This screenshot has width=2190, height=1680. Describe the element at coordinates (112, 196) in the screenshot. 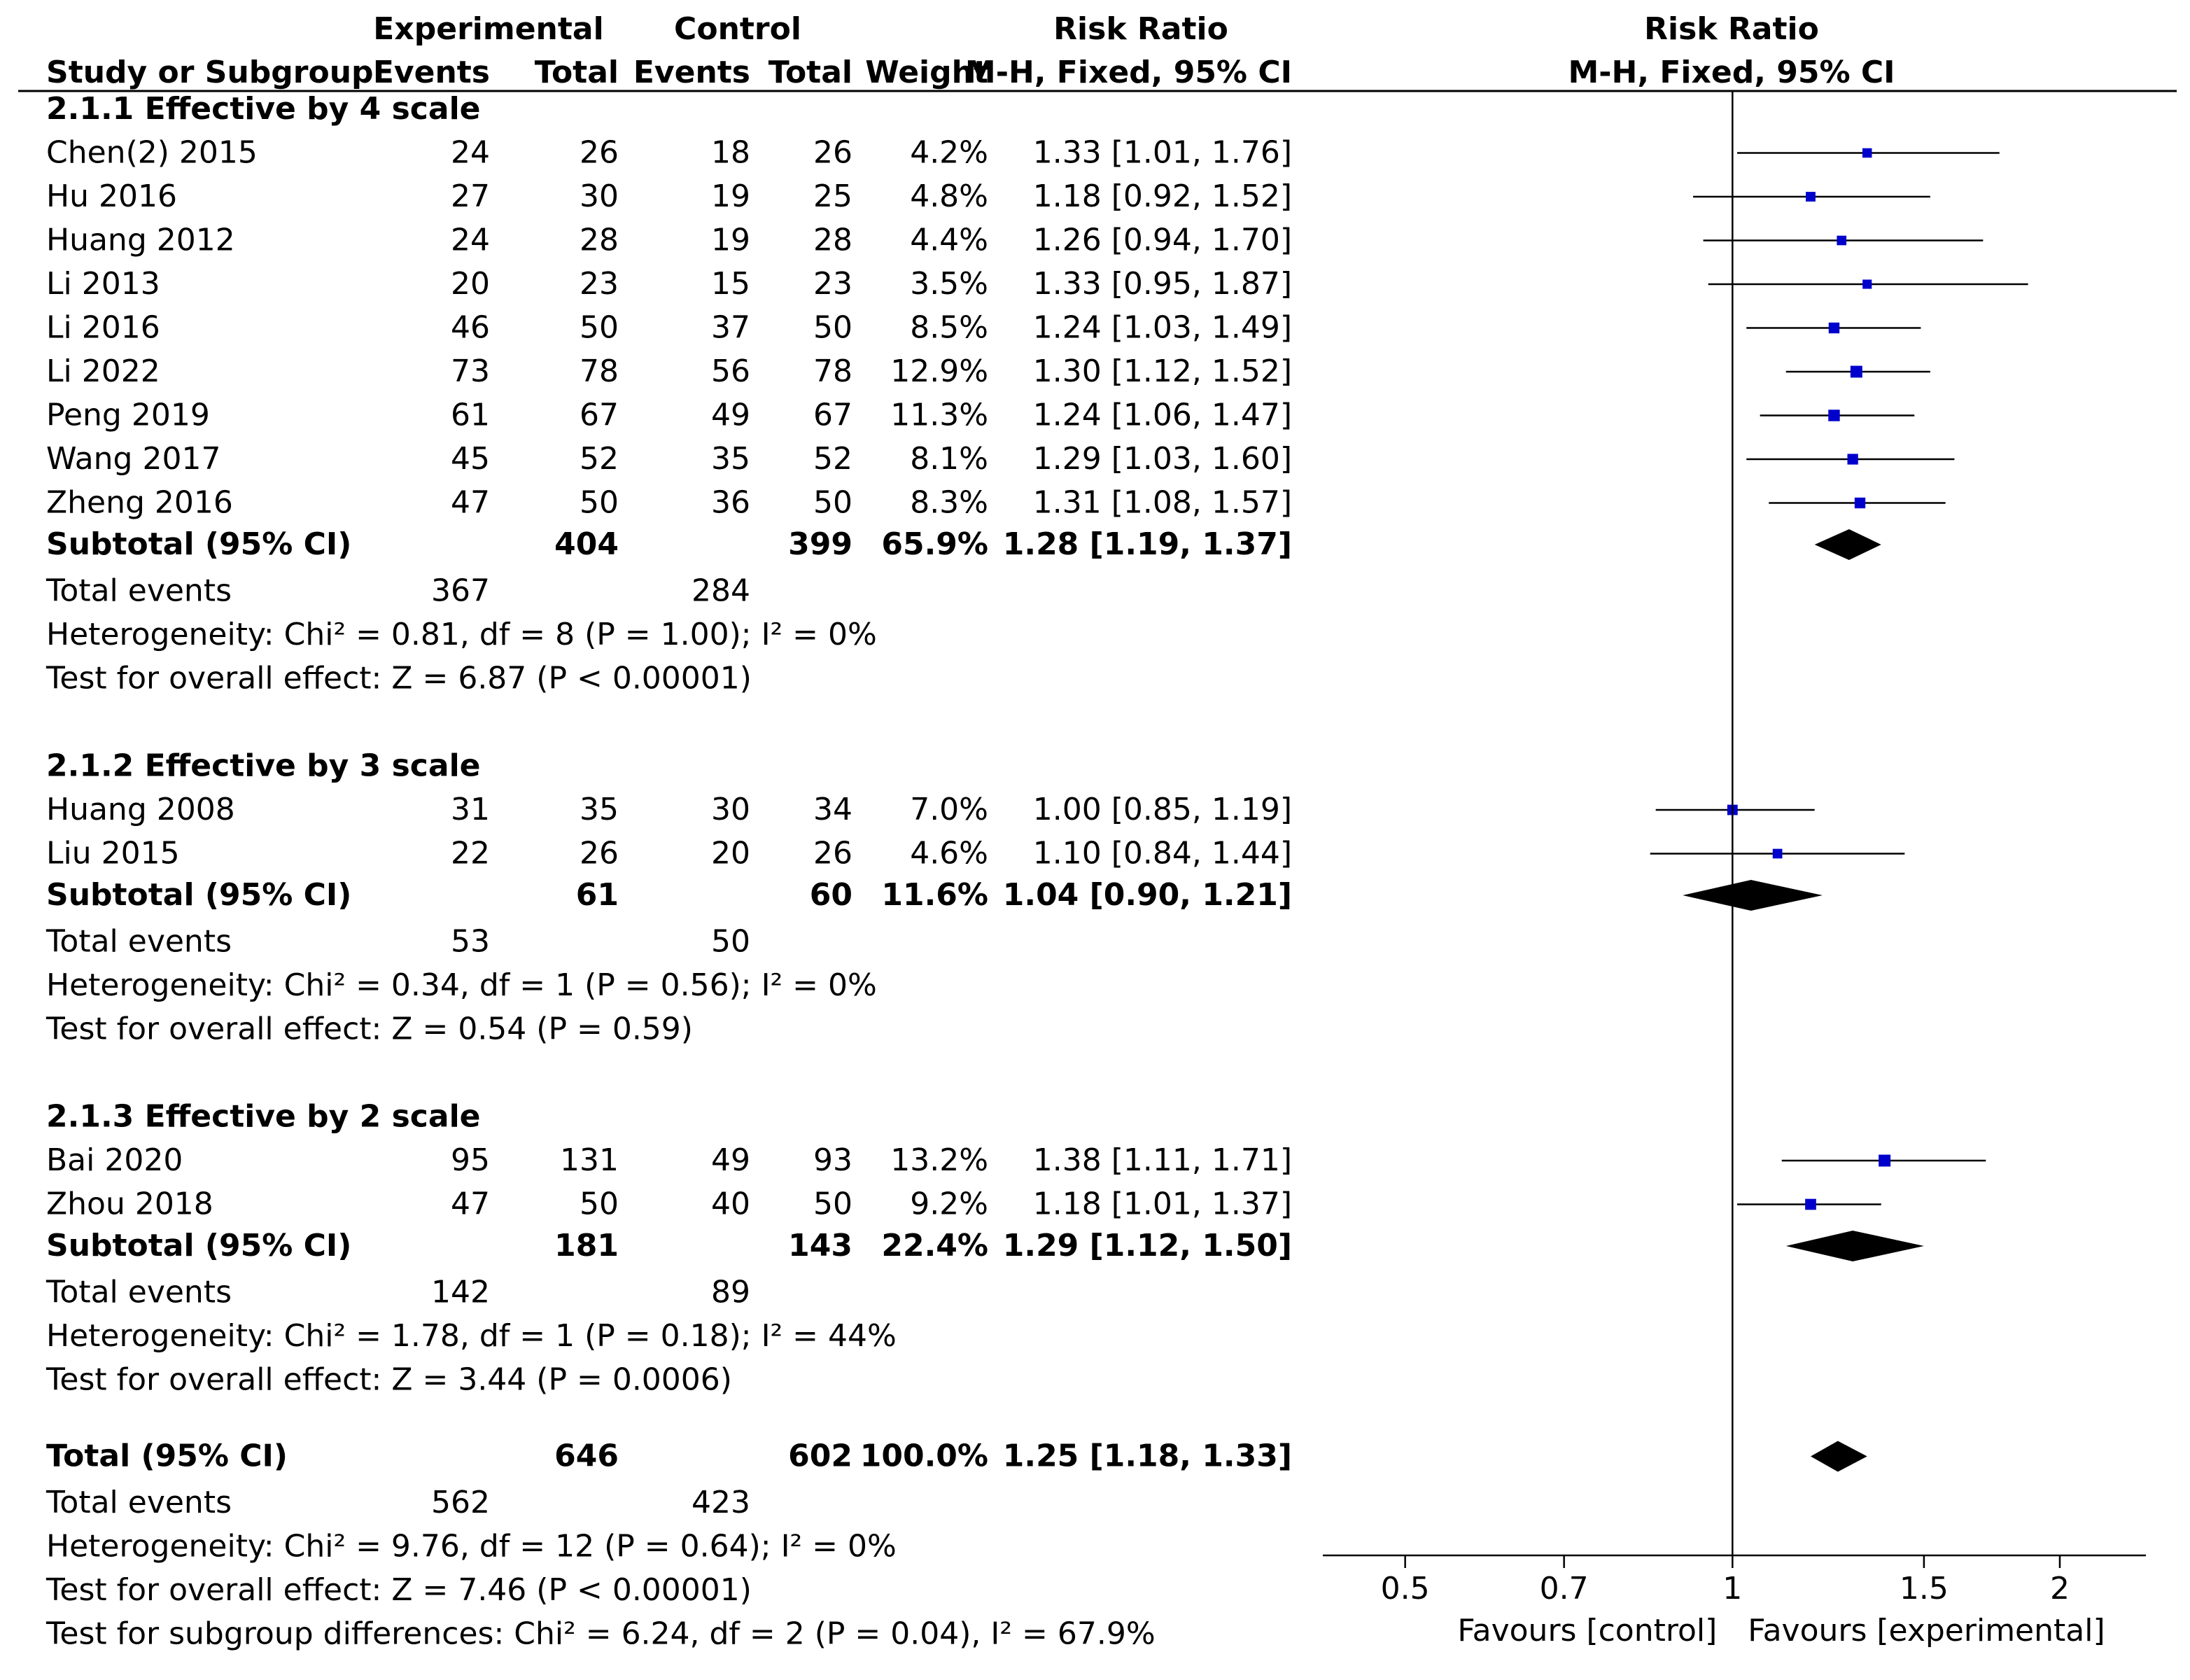

I see `study-name: Hu 2016` at that location.